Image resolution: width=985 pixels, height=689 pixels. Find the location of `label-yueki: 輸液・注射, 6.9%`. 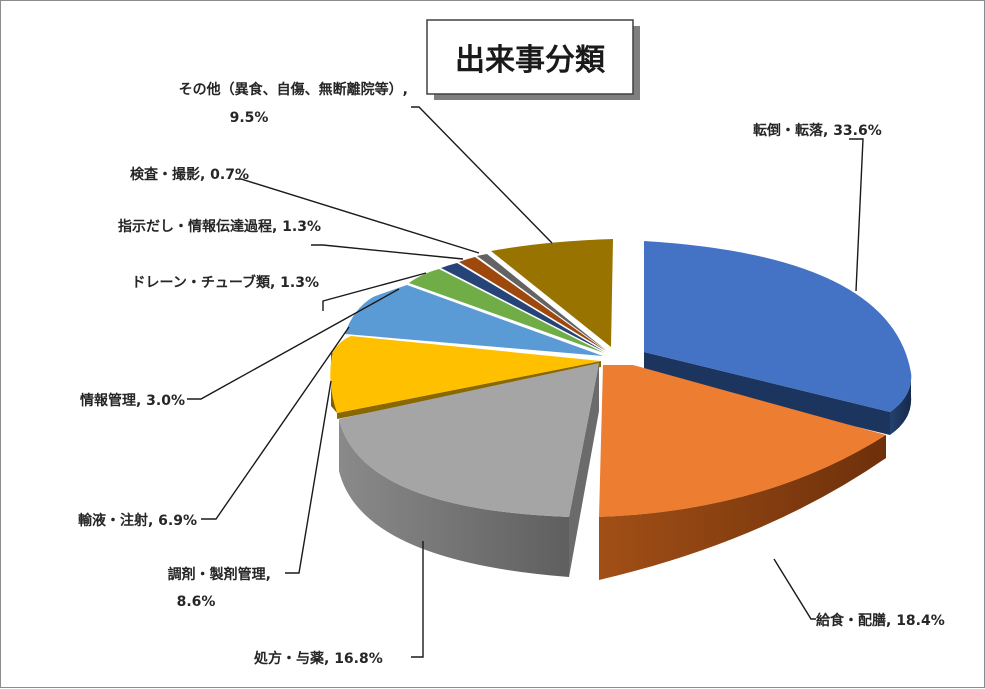

label-yueki: 輸液・注射, 6.9% is located at coordinates (137, 520).